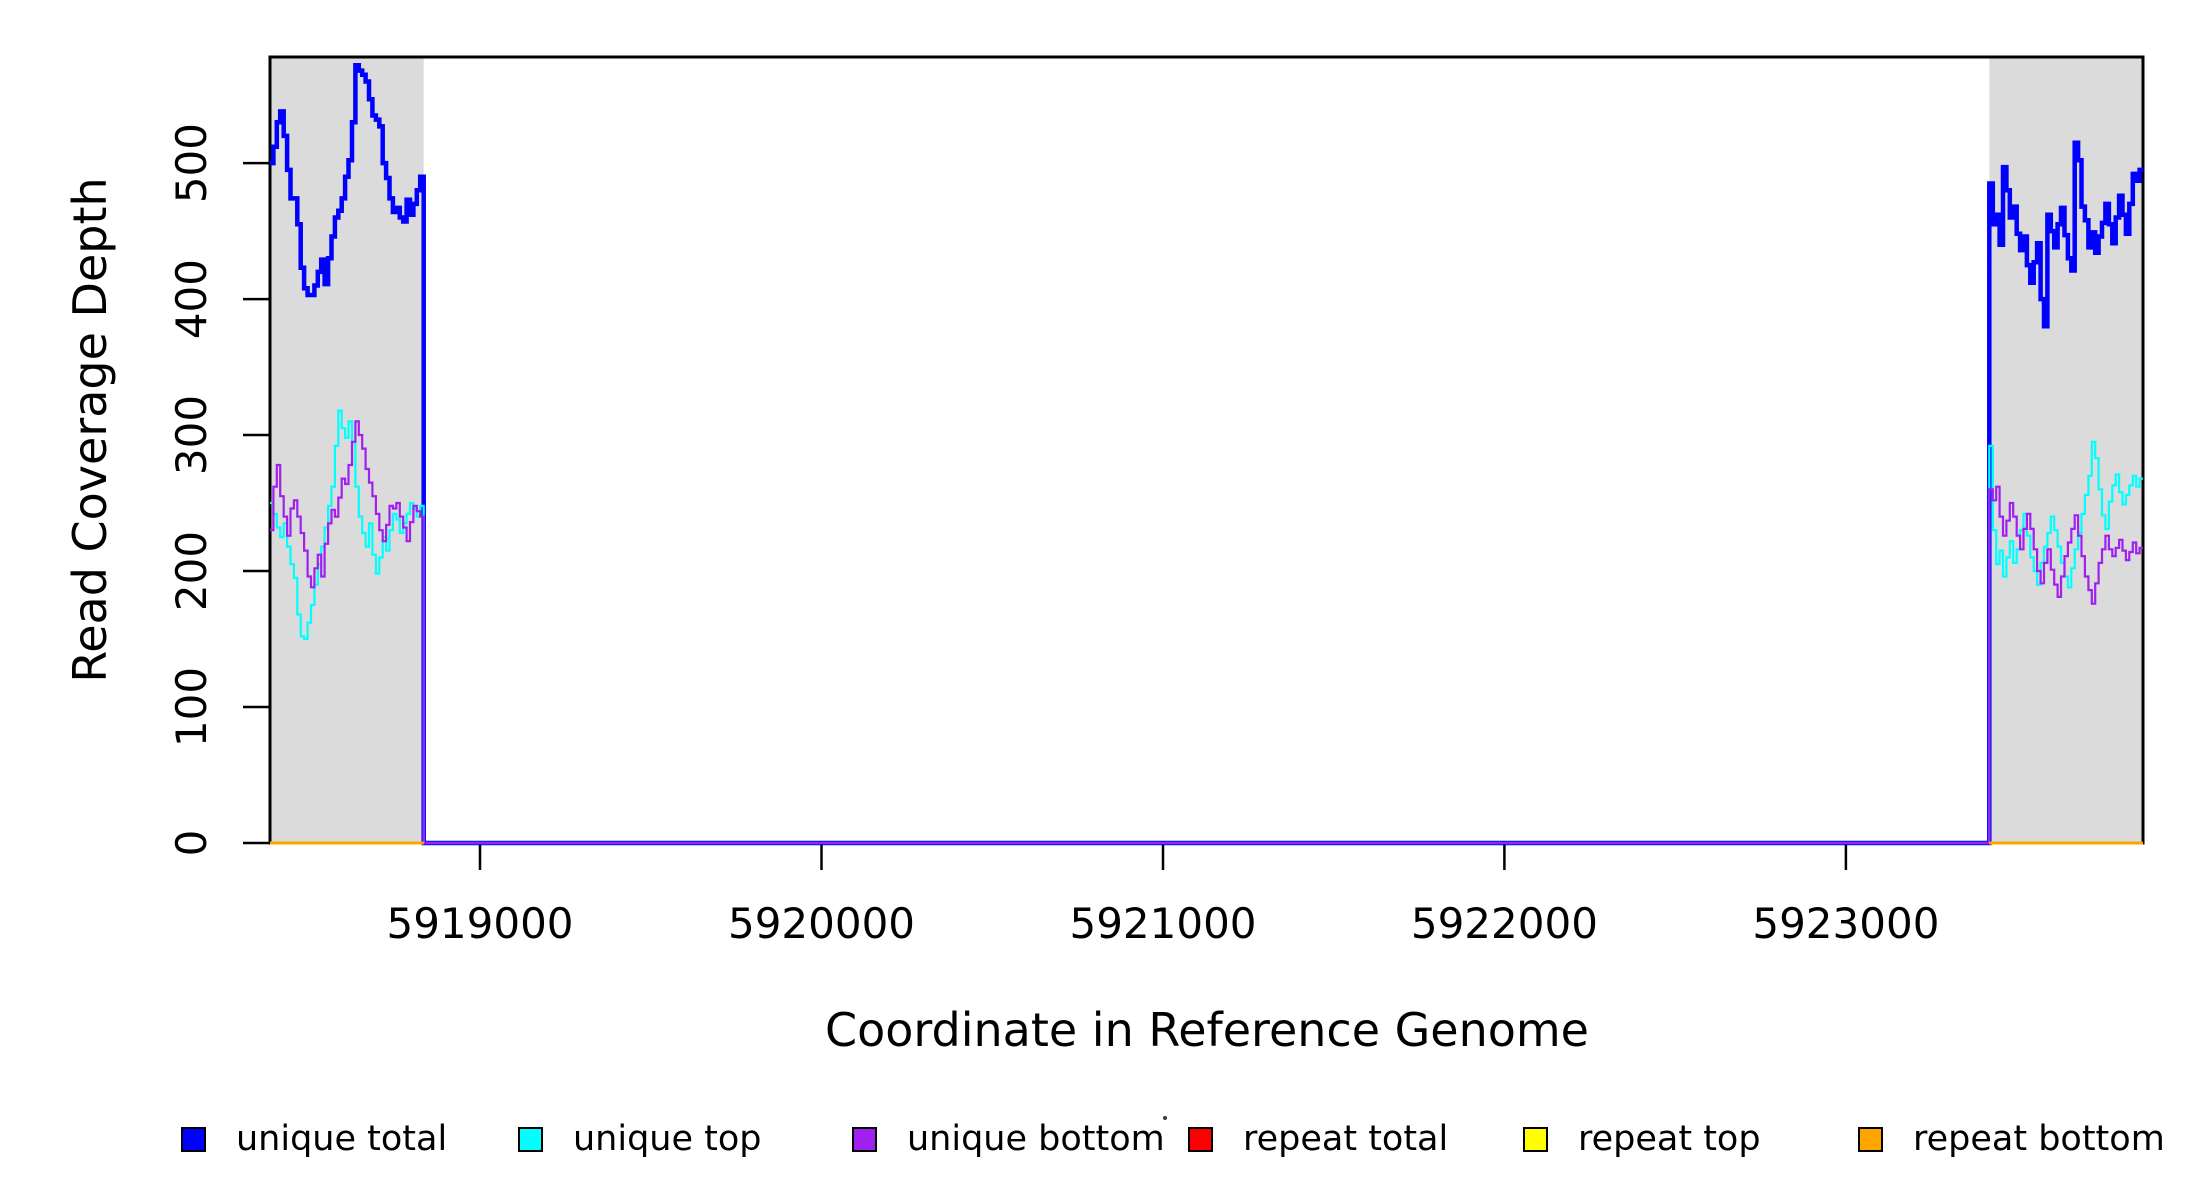 The width and height of the screenshot is (2200, 1200). What do you see at coordinates (1165, 1118) in the screenshot?
I see `stray-dot` at bounding box center [1165, 1118].